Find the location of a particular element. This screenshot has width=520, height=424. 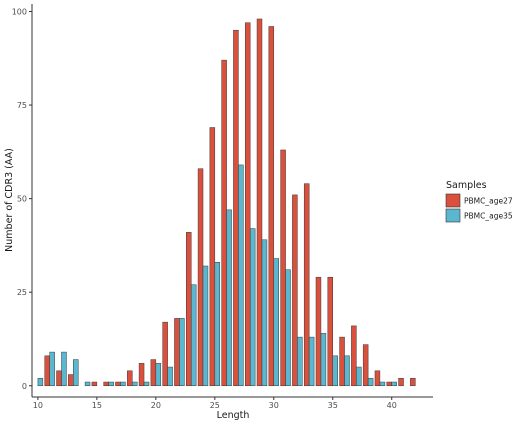

y-tick-label-0: 0 is located at coordinates (24, 386).